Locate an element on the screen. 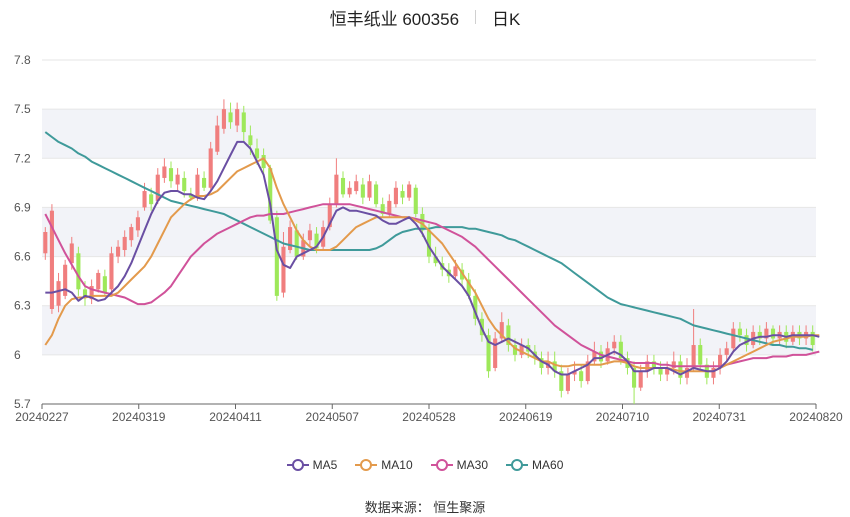 The image size is (850, 517). y-tick-label: 6.6 is located at coordinates (22, 257).